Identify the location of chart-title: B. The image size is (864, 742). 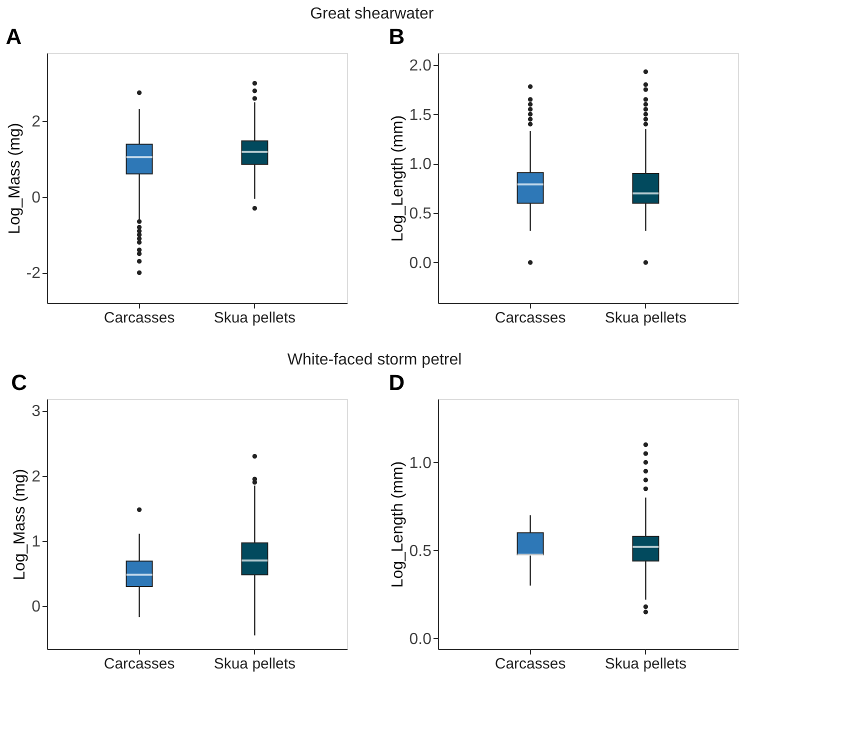
(396, 36).